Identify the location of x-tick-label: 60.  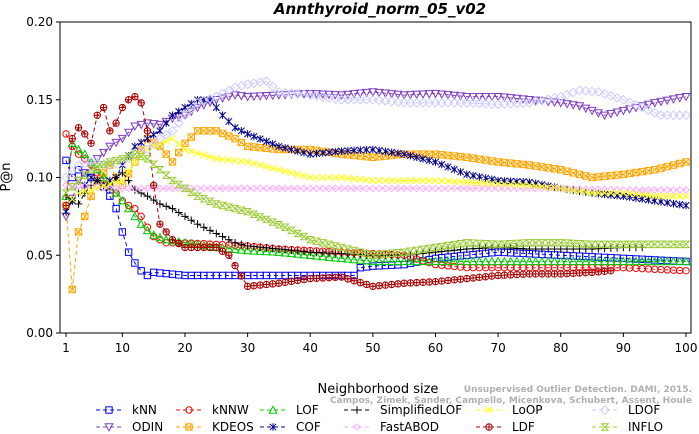
(435, 348).